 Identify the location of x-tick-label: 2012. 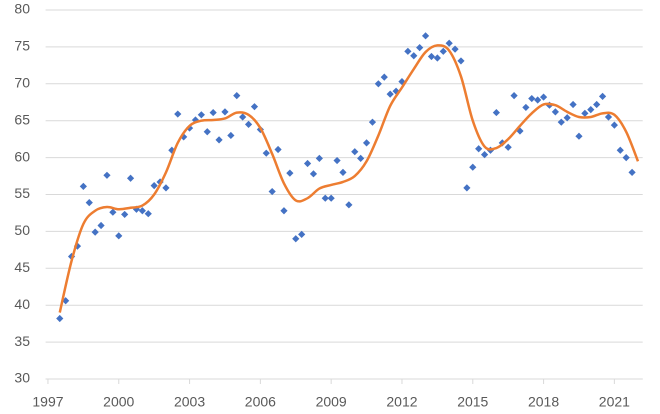
(401, 402).